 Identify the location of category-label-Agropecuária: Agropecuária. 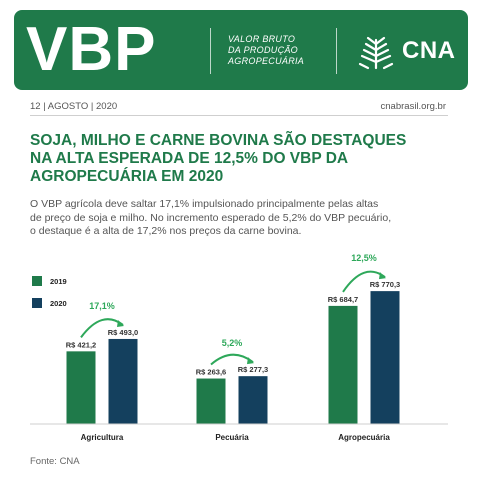
(364, 437).